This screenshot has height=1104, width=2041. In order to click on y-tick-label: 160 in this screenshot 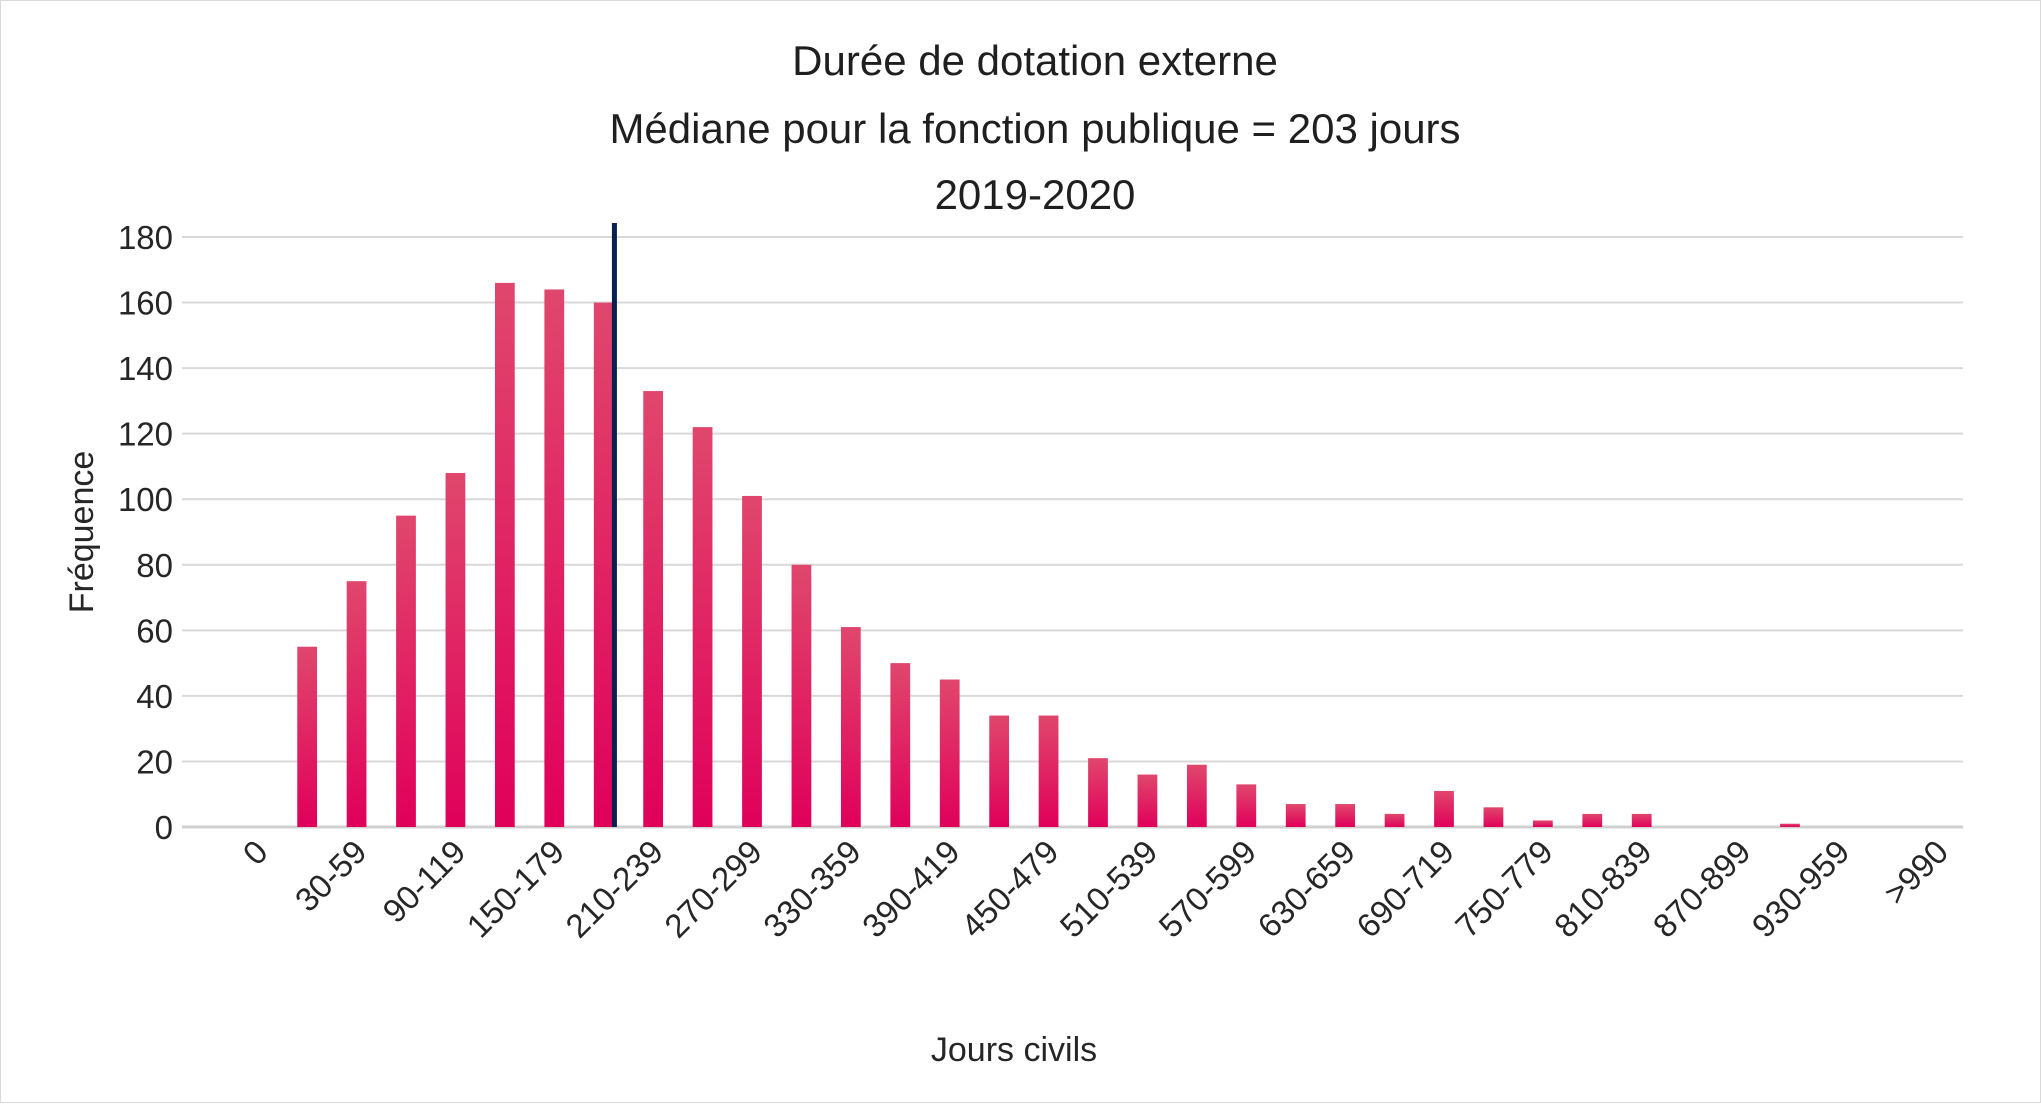, I will do `click(145, 303)`.